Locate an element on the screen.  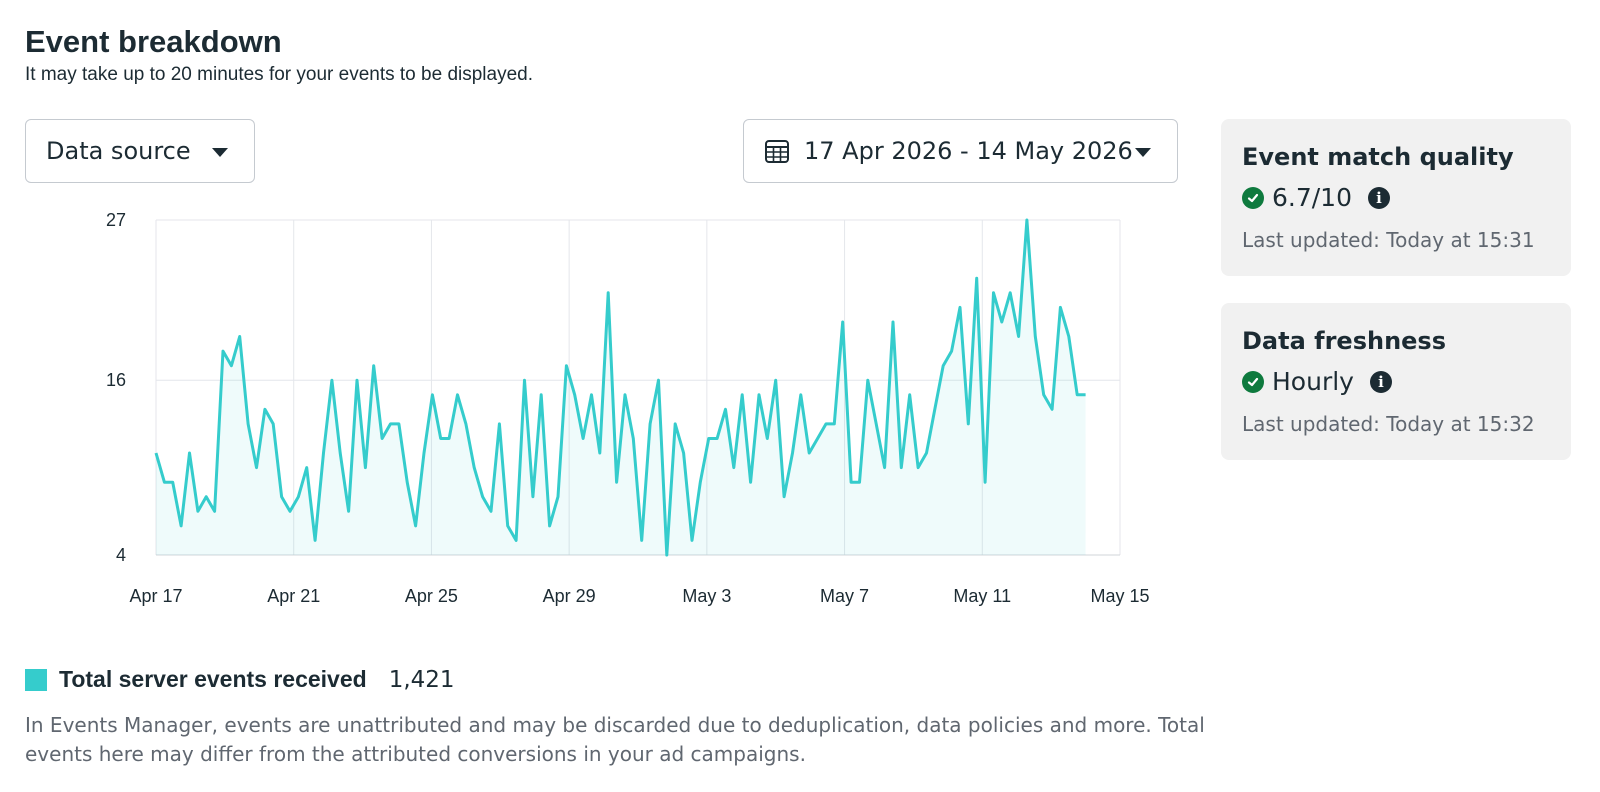
y-tick-label: 4 is located at coordinates (121, 555).